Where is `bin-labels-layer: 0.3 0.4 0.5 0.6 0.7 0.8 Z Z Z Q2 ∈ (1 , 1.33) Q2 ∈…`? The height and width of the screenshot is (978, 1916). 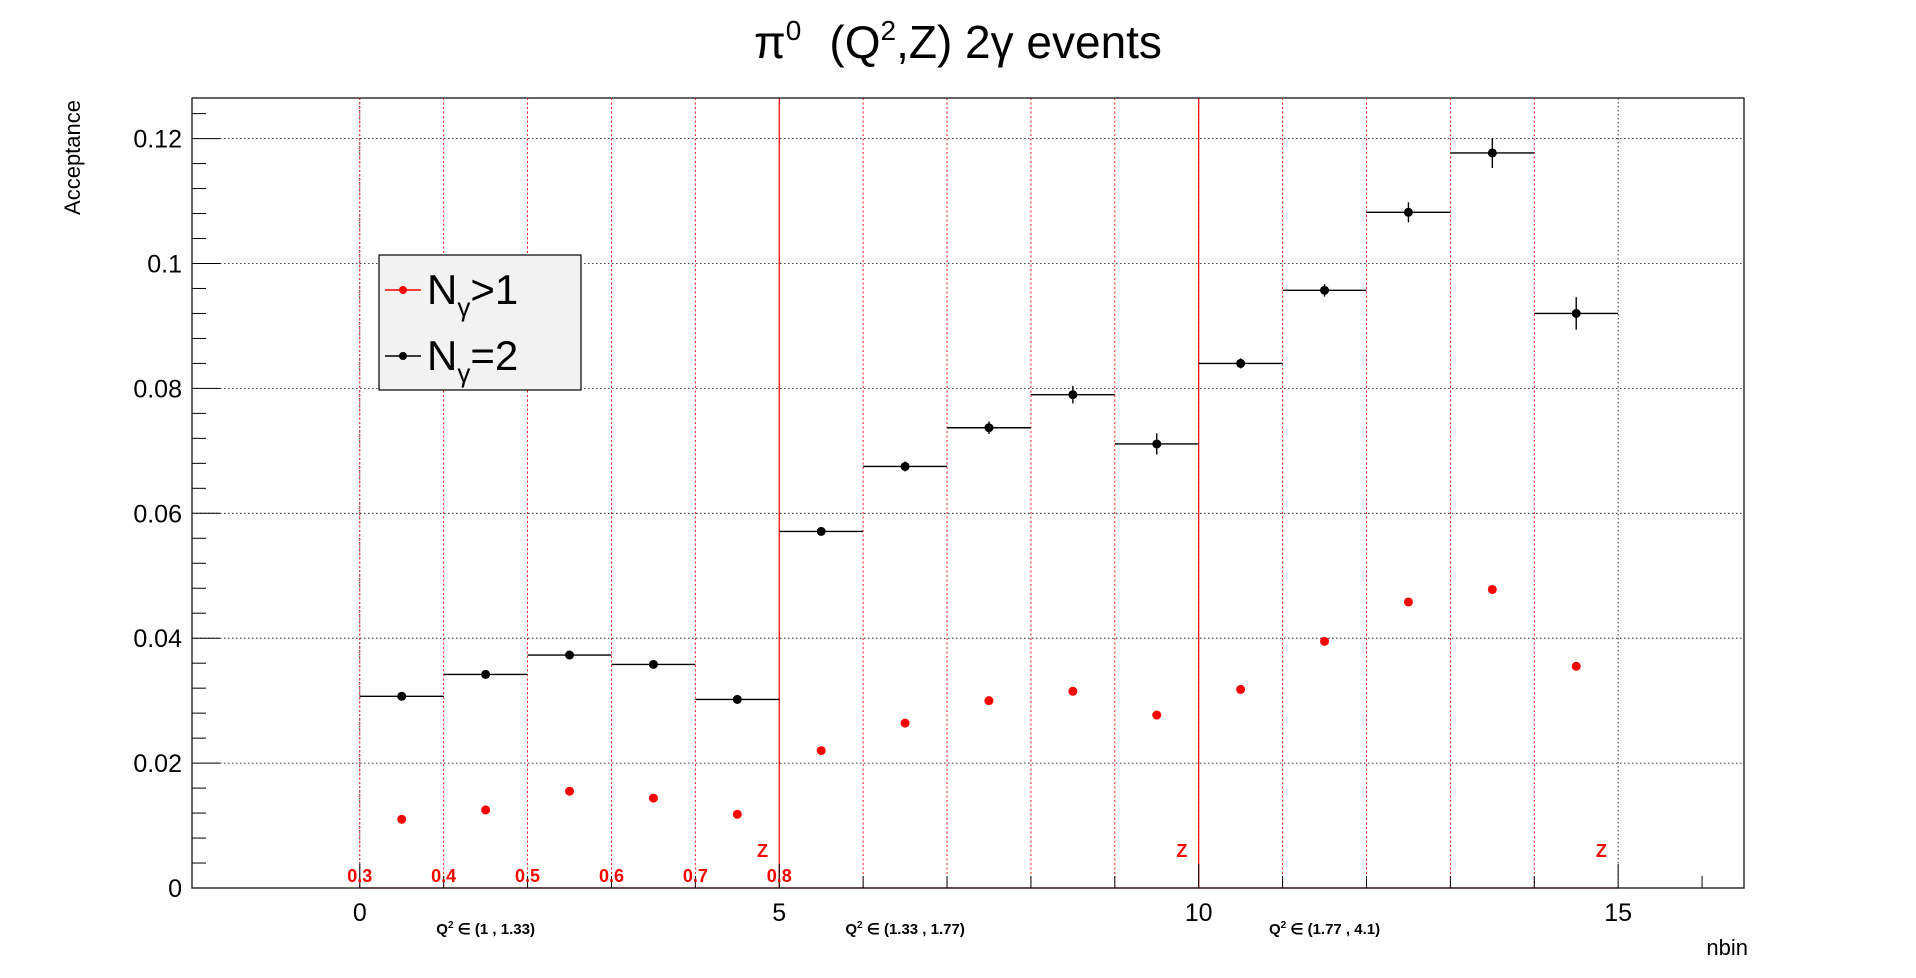 bin-labels-layer: 0.3 0.4 0.5 0.6 0.7 0.8 Z Z Z Q2 ∈ (1 , 1.33) Q2 ∈… is located at coordinates (977, 889).